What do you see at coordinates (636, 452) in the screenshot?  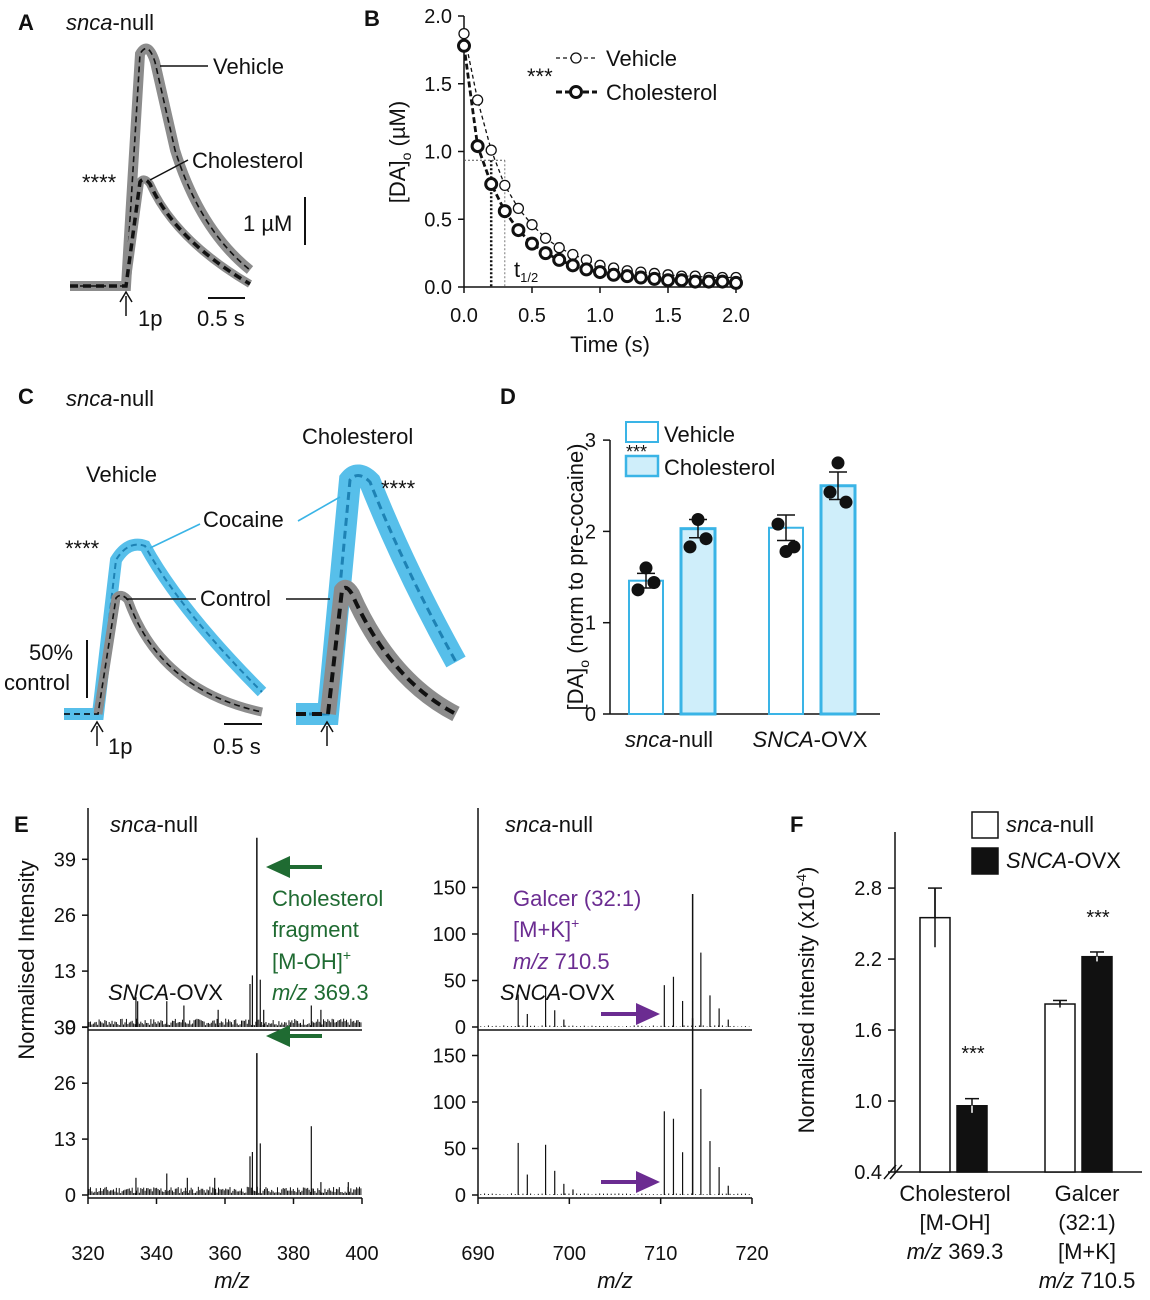 I see `panel-d-stars: ***` at bounding box center [636, 452].